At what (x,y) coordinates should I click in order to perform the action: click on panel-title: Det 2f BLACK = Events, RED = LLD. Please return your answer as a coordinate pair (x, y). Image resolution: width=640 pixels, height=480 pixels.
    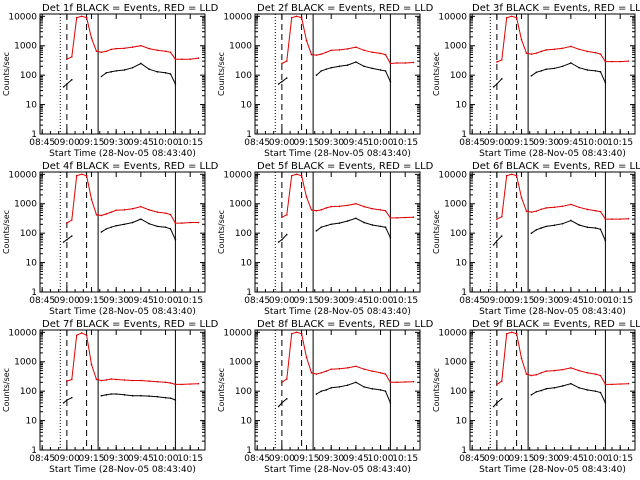
    Looking at the image, I should click on (345, 8).